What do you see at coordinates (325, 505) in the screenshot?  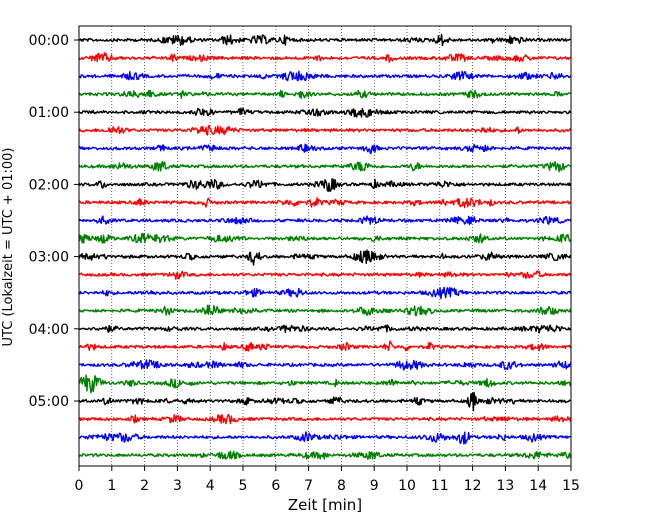 I see `x-axis-label: Zeit [min]` at bounding box center [325, 505].